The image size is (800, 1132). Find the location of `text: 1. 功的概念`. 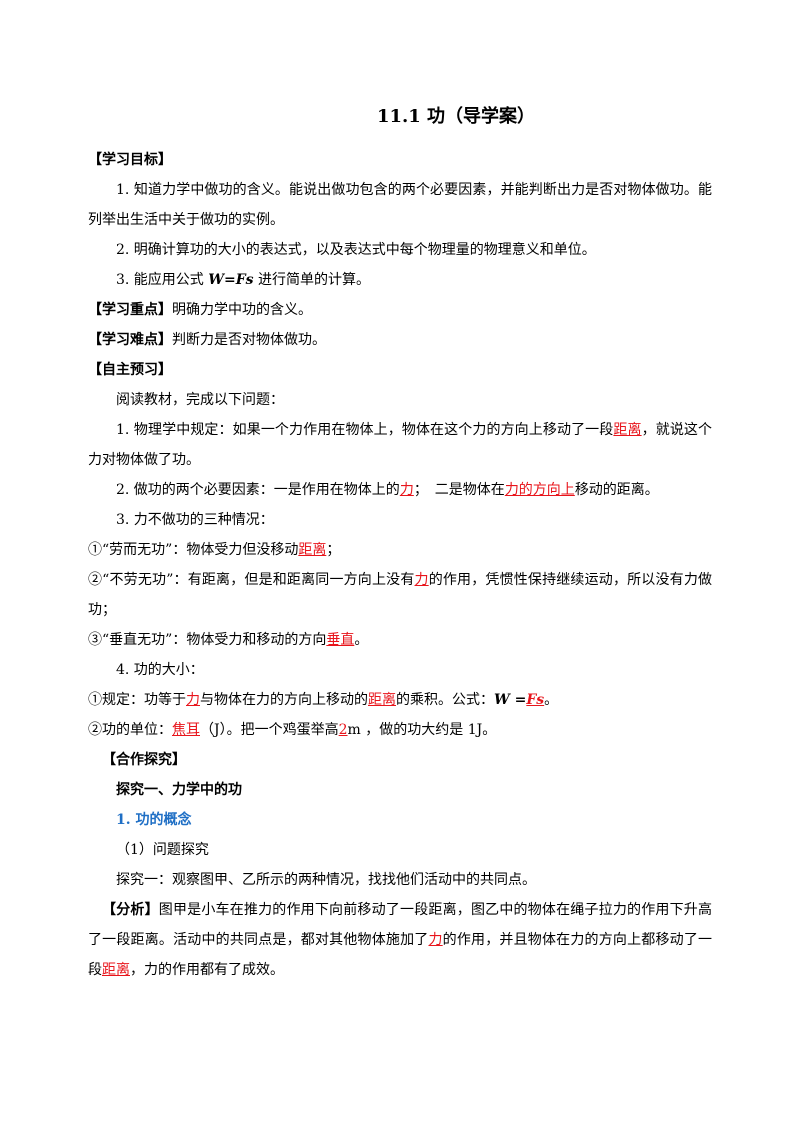

text: 1. 功的概念 is located at coordinates (154, 820).